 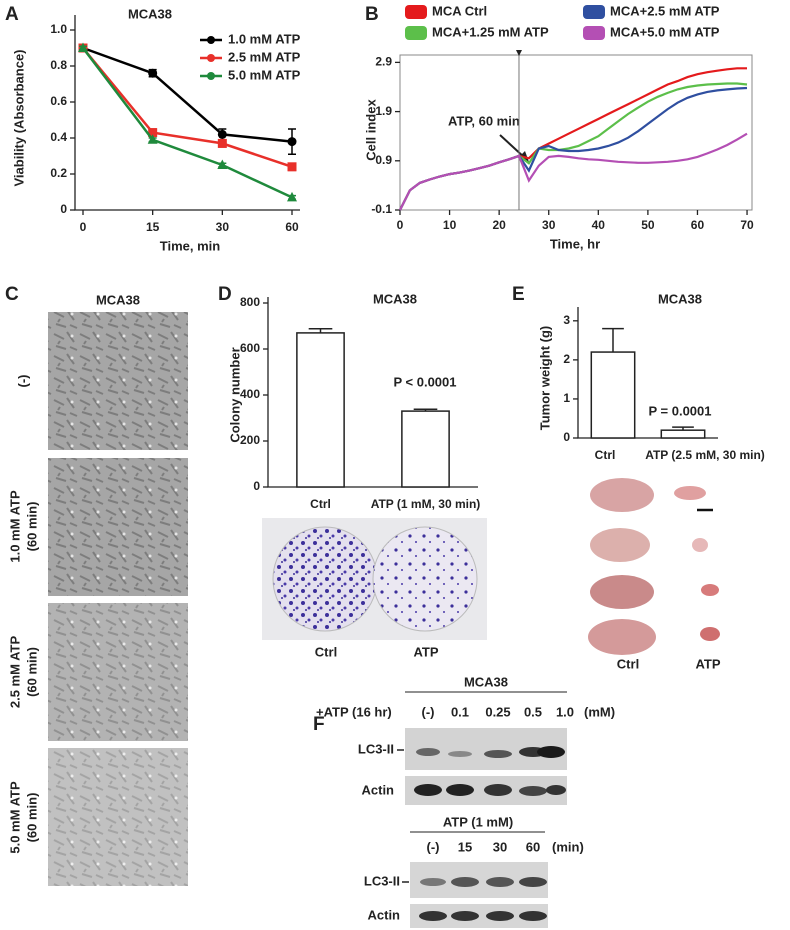 What do you see at coordinates (566, 320) in the screenshot?
I see `y-tick-label: 3` at bounding box center [566, 320].